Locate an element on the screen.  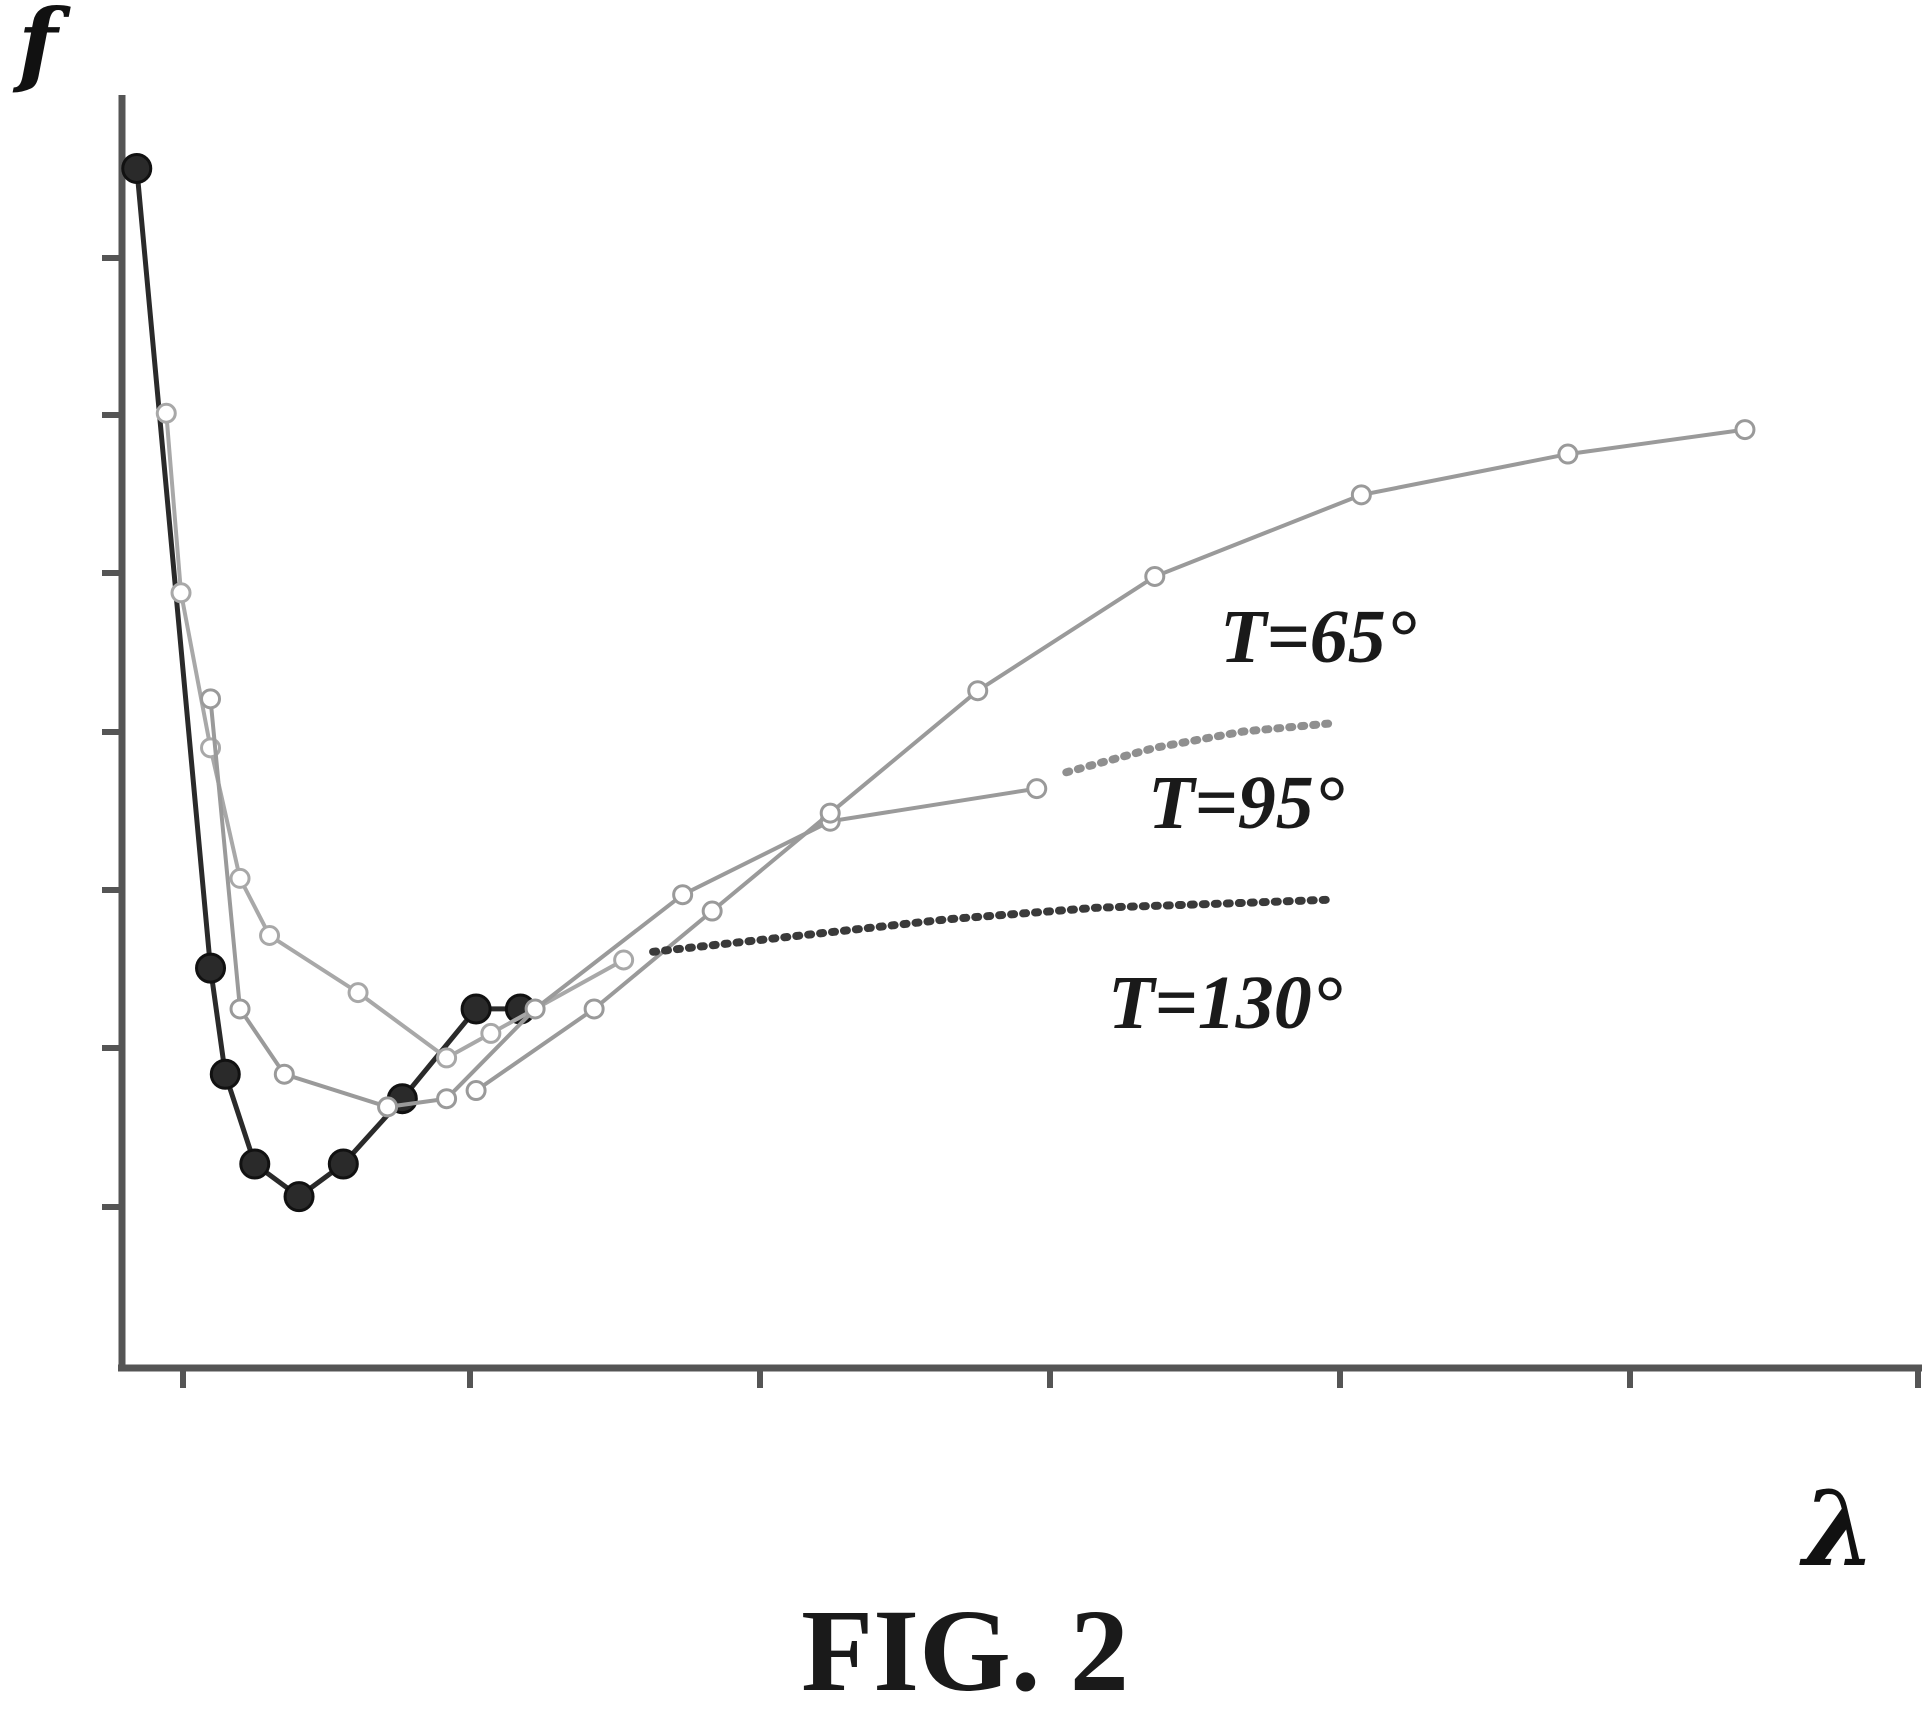
label-t130: T=130° is located at coordinates (1225, 1003).